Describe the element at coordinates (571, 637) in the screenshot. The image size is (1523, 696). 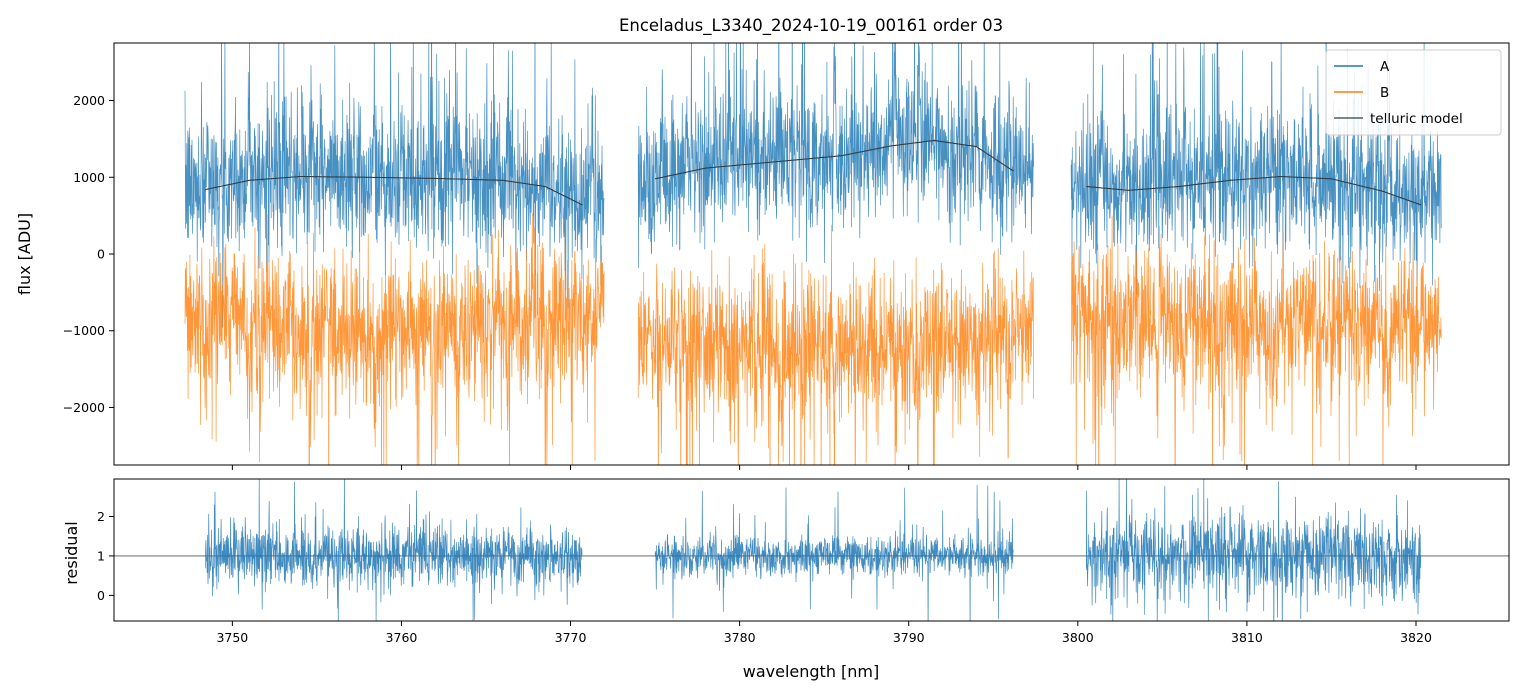
I see `x-tick-label-3770: 3770` at that location.